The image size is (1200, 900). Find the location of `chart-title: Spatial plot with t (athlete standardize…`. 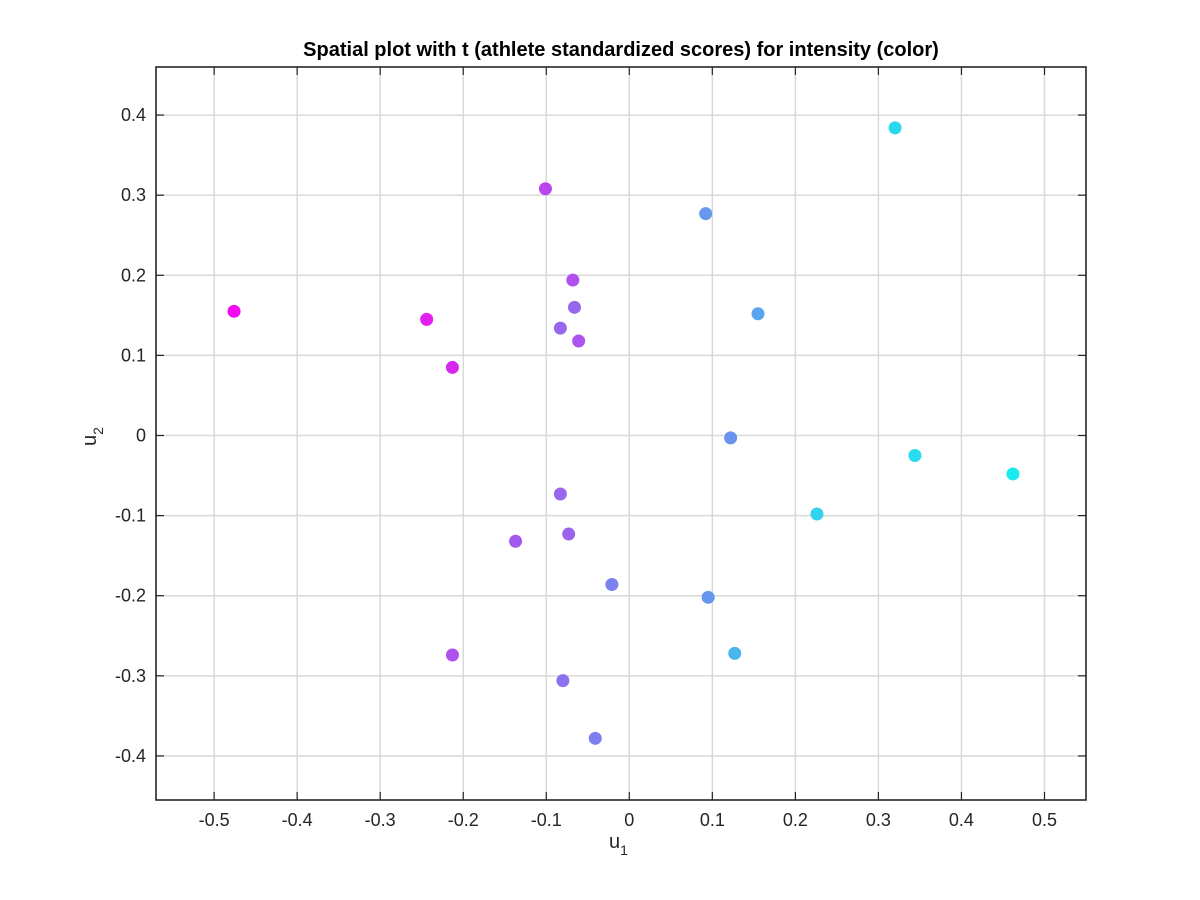

chart-title: Spatial plot with t (athlete standardize… is located at coordinates (621, 50).